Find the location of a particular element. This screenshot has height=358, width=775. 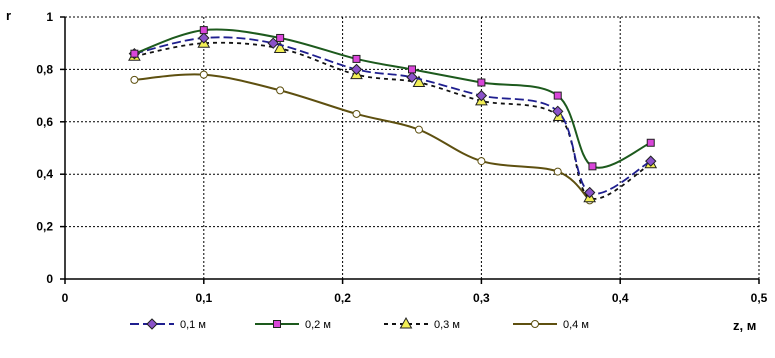

legend-item: 0,1 м is located at coordinates (168, 324).